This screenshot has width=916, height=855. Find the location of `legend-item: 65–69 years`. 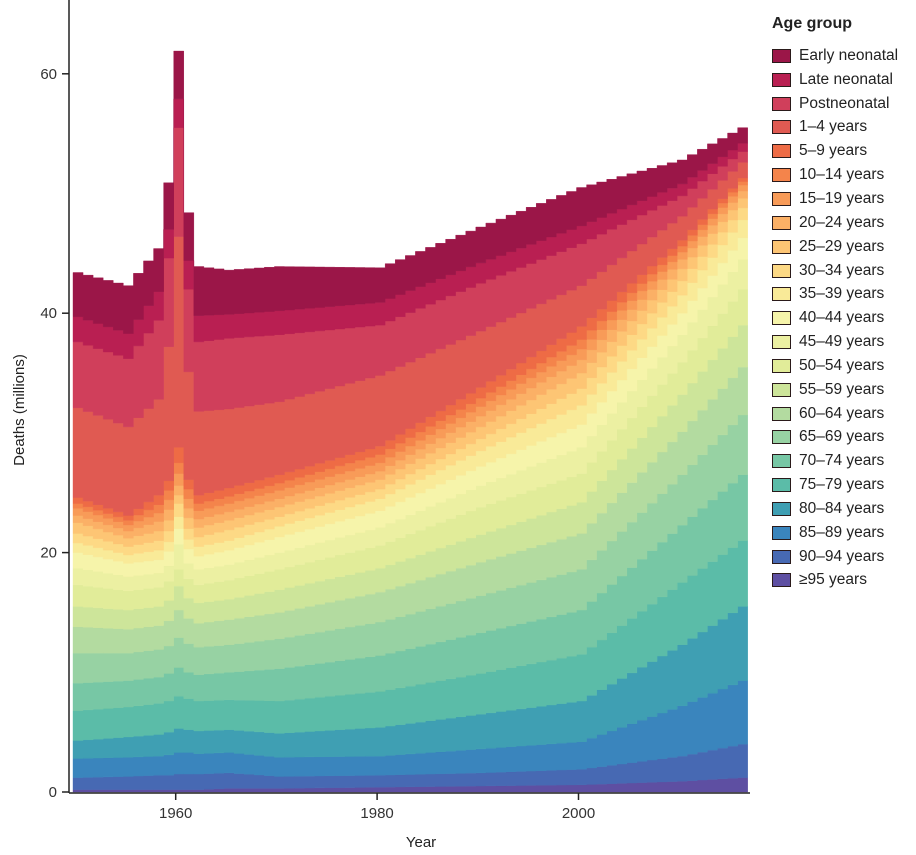

legend-item: 65–69 years is located at coordinates (835, 438).